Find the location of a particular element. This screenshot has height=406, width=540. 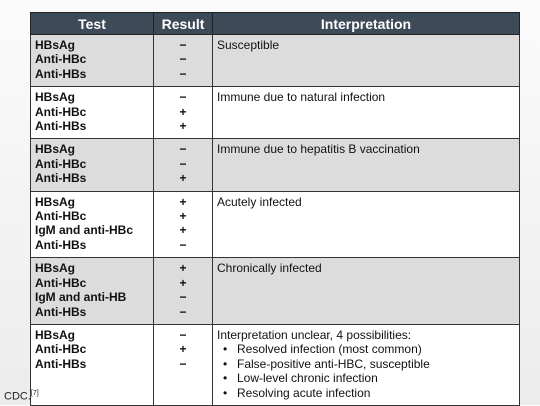

test-name: IgM and anti-HB is located at coordinates (81, 297).